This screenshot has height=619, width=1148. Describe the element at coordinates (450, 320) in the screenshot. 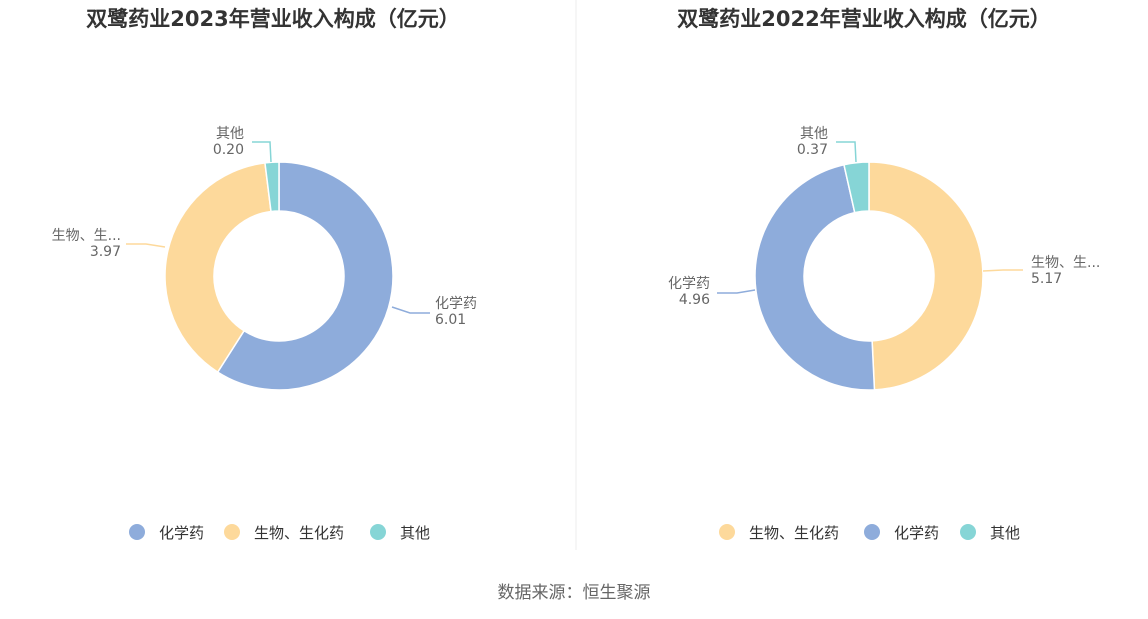

I see `slice-label-value: 6.01` at that location.